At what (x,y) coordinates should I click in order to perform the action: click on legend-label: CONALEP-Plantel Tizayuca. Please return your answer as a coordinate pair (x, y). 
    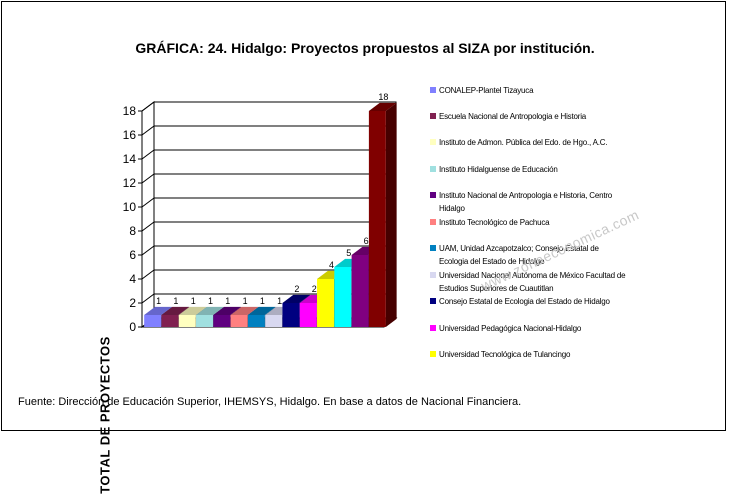
    Looking at the image, I should click on (486, 90).